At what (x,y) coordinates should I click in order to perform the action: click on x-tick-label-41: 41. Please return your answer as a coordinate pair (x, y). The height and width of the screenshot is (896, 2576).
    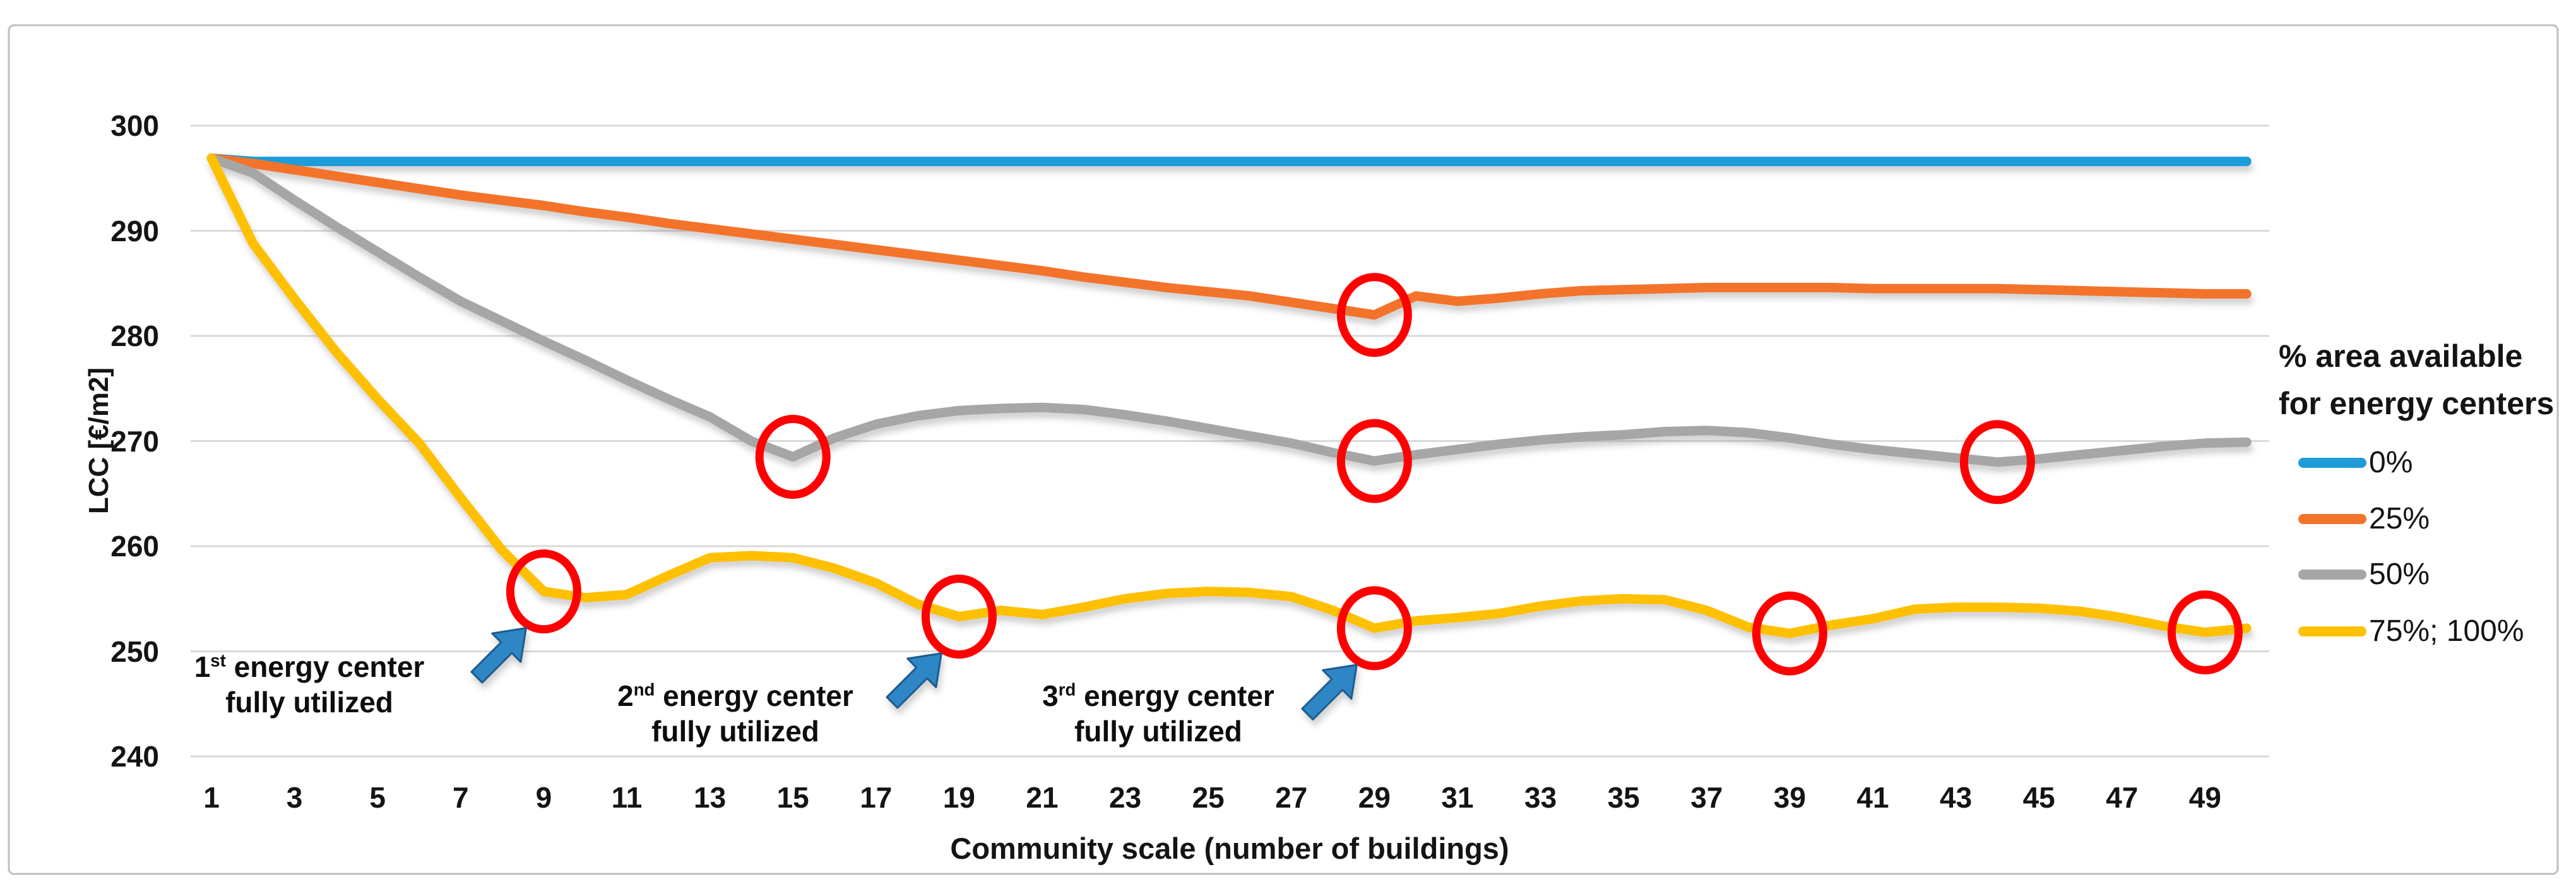
    Looking at the image, I should click on (1872, 797).